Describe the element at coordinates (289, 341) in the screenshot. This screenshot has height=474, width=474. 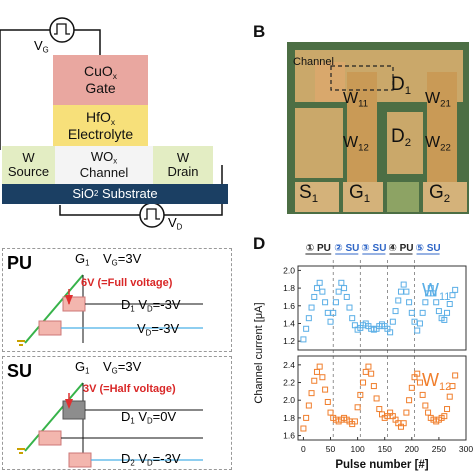
I see `y-tick-label: 1.2` at that location.